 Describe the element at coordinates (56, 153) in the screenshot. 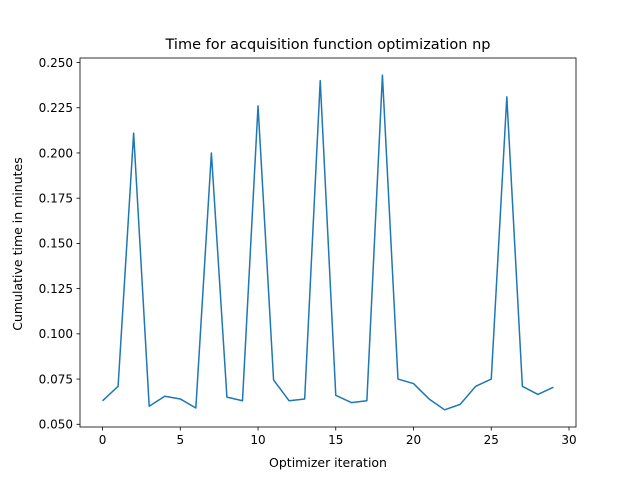

I see `y-tick-label: 0.200` at that location.